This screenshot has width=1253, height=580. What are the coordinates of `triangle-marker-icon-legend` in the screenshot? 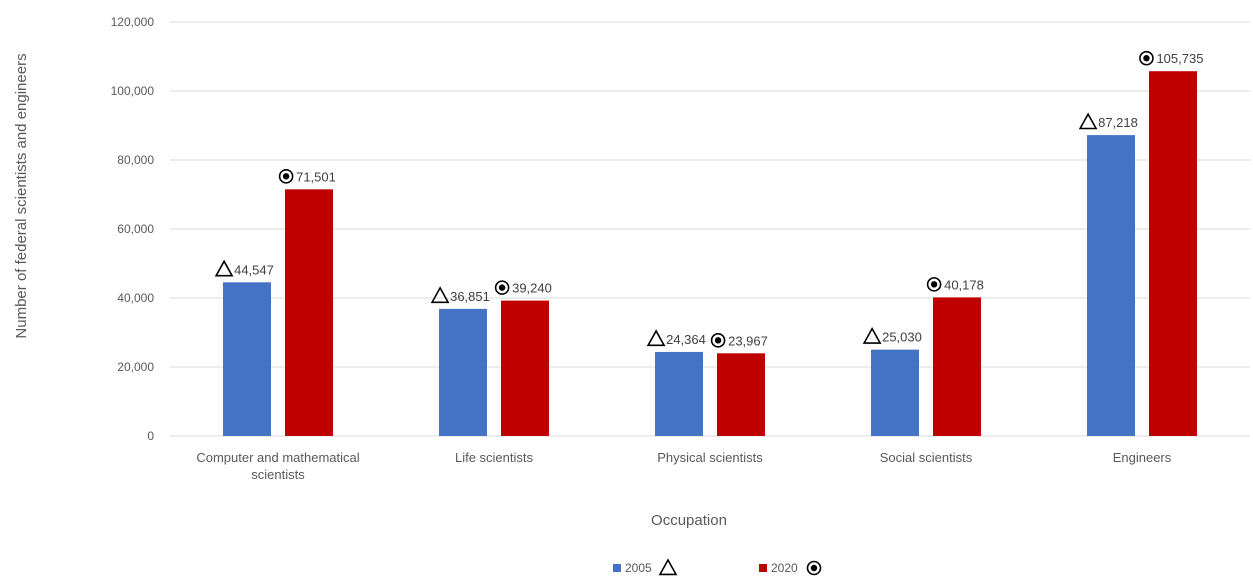 It's located at (668, 567).